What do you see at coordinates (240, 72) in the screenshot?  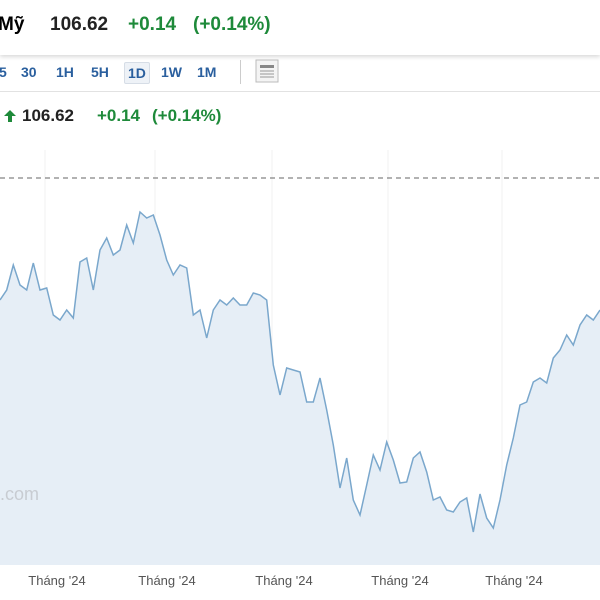 I see `separator` at bounding box center [240, 72].